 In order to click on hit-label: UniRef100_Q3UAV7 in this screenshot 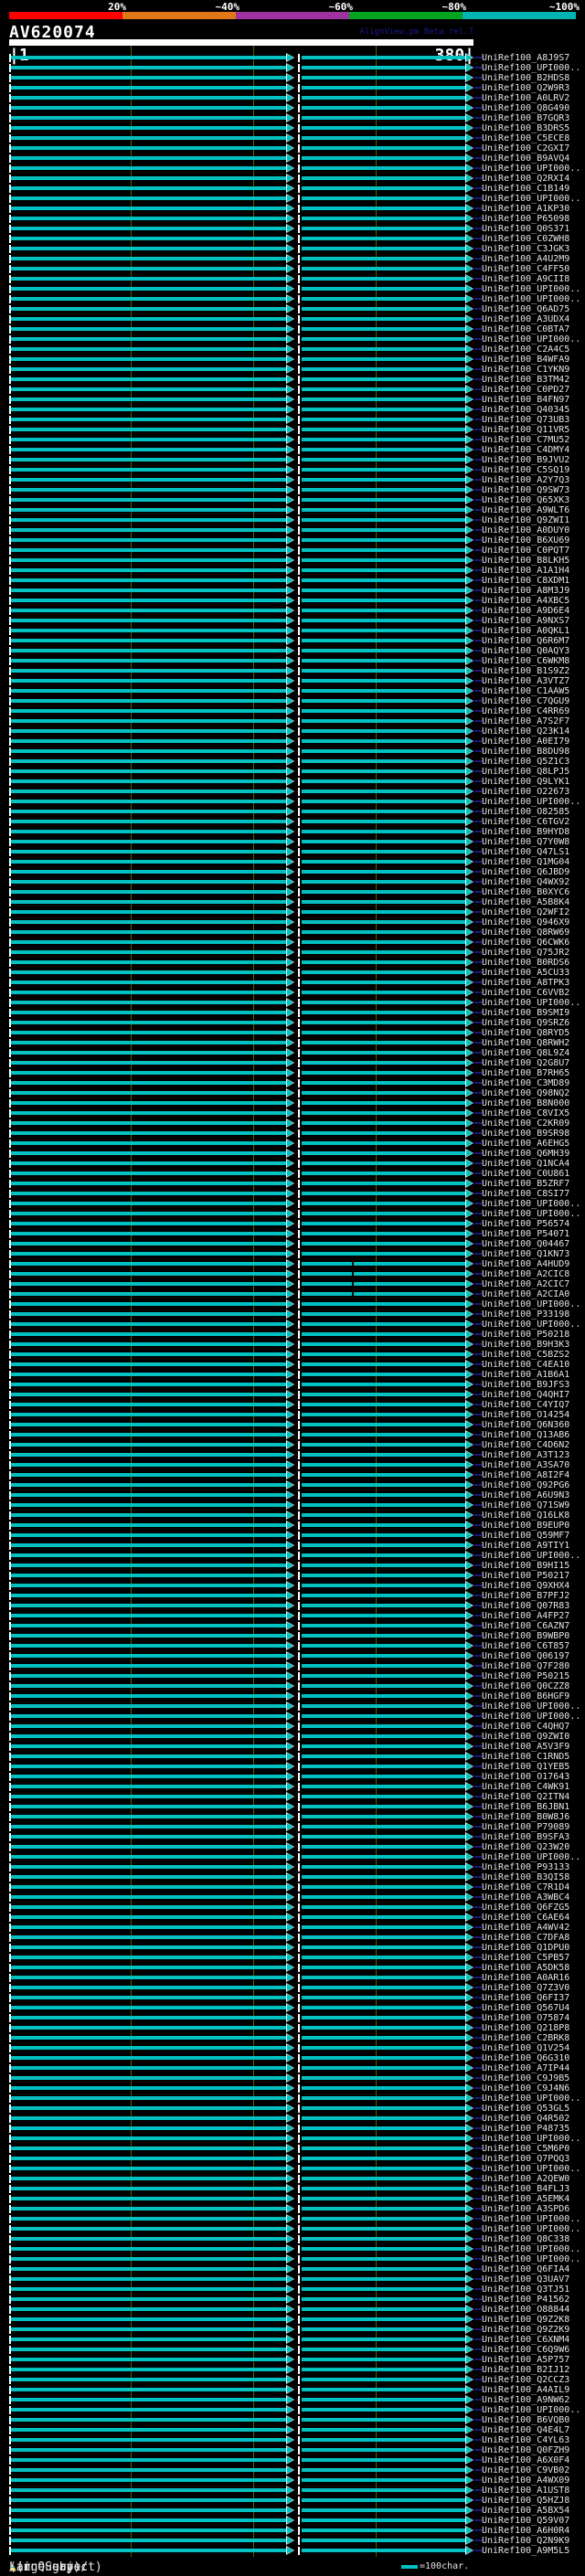, I will do `click(526, 2279)`.